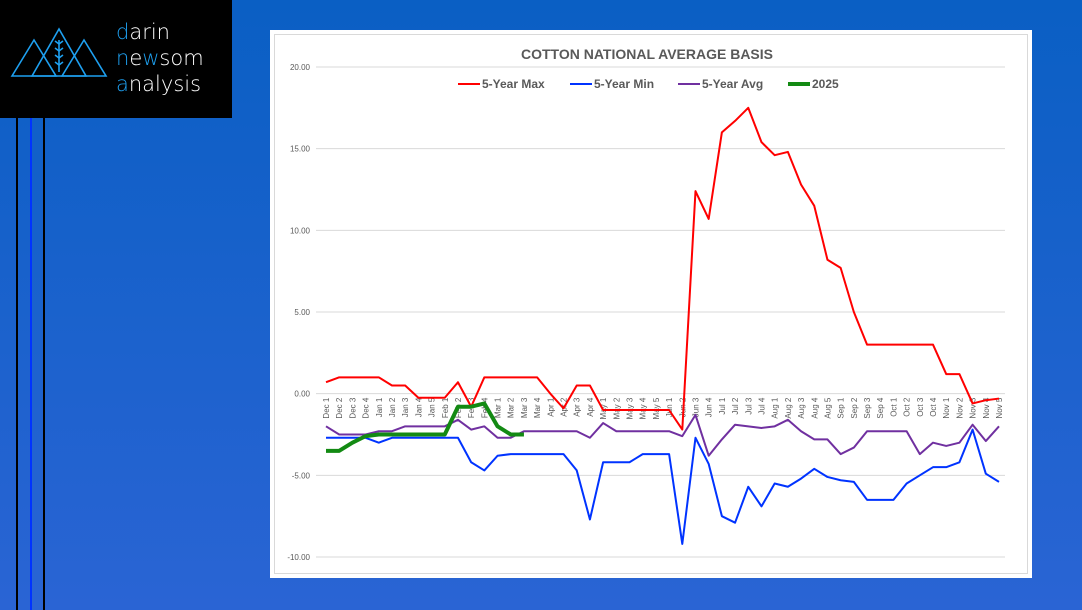 The image size is (1082, 610). I want to click on series-line-2025, so click(425, 427).